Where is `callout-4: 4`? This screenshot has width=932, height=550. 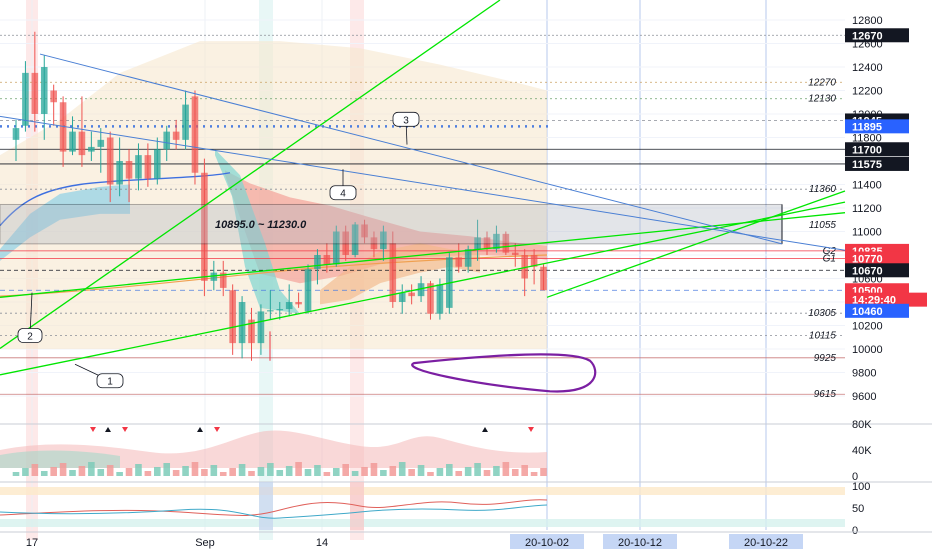 callout-4: 4 is located at coordinates (343, 185).